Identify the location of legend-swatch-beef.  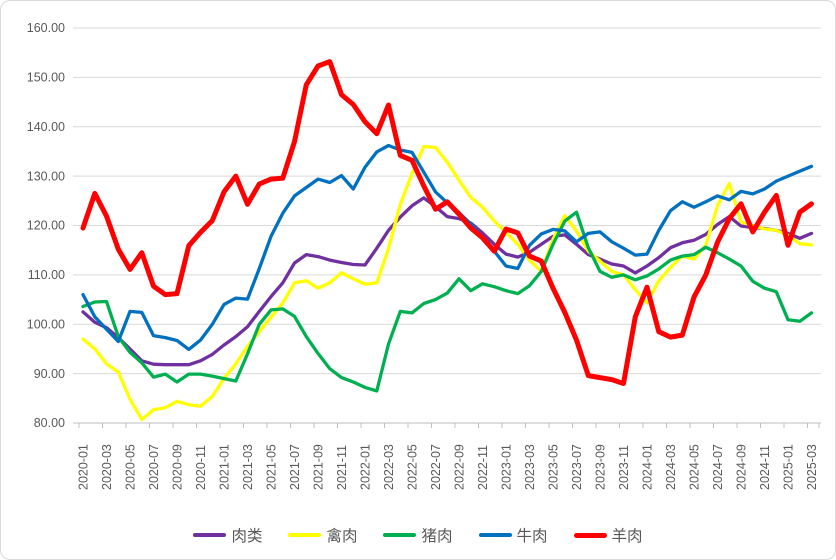
(495, 535).